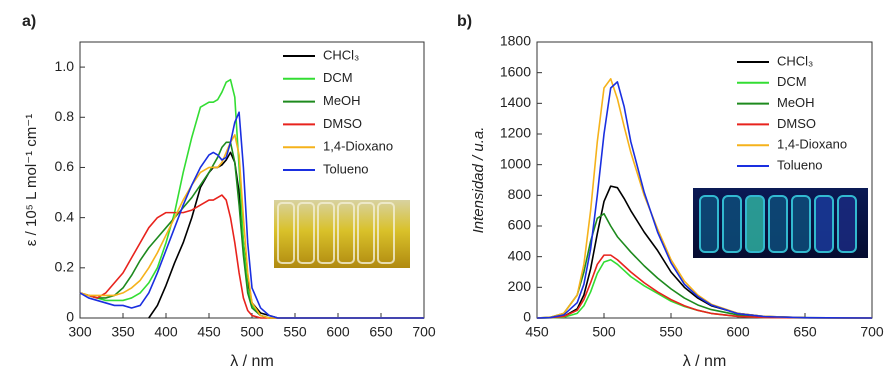 Image resolution: width=891 pixels, height=374 pixels. Describe the element at coordinates (80, 332) in the screenshot. I see `x-tick-label: 300` at that location.